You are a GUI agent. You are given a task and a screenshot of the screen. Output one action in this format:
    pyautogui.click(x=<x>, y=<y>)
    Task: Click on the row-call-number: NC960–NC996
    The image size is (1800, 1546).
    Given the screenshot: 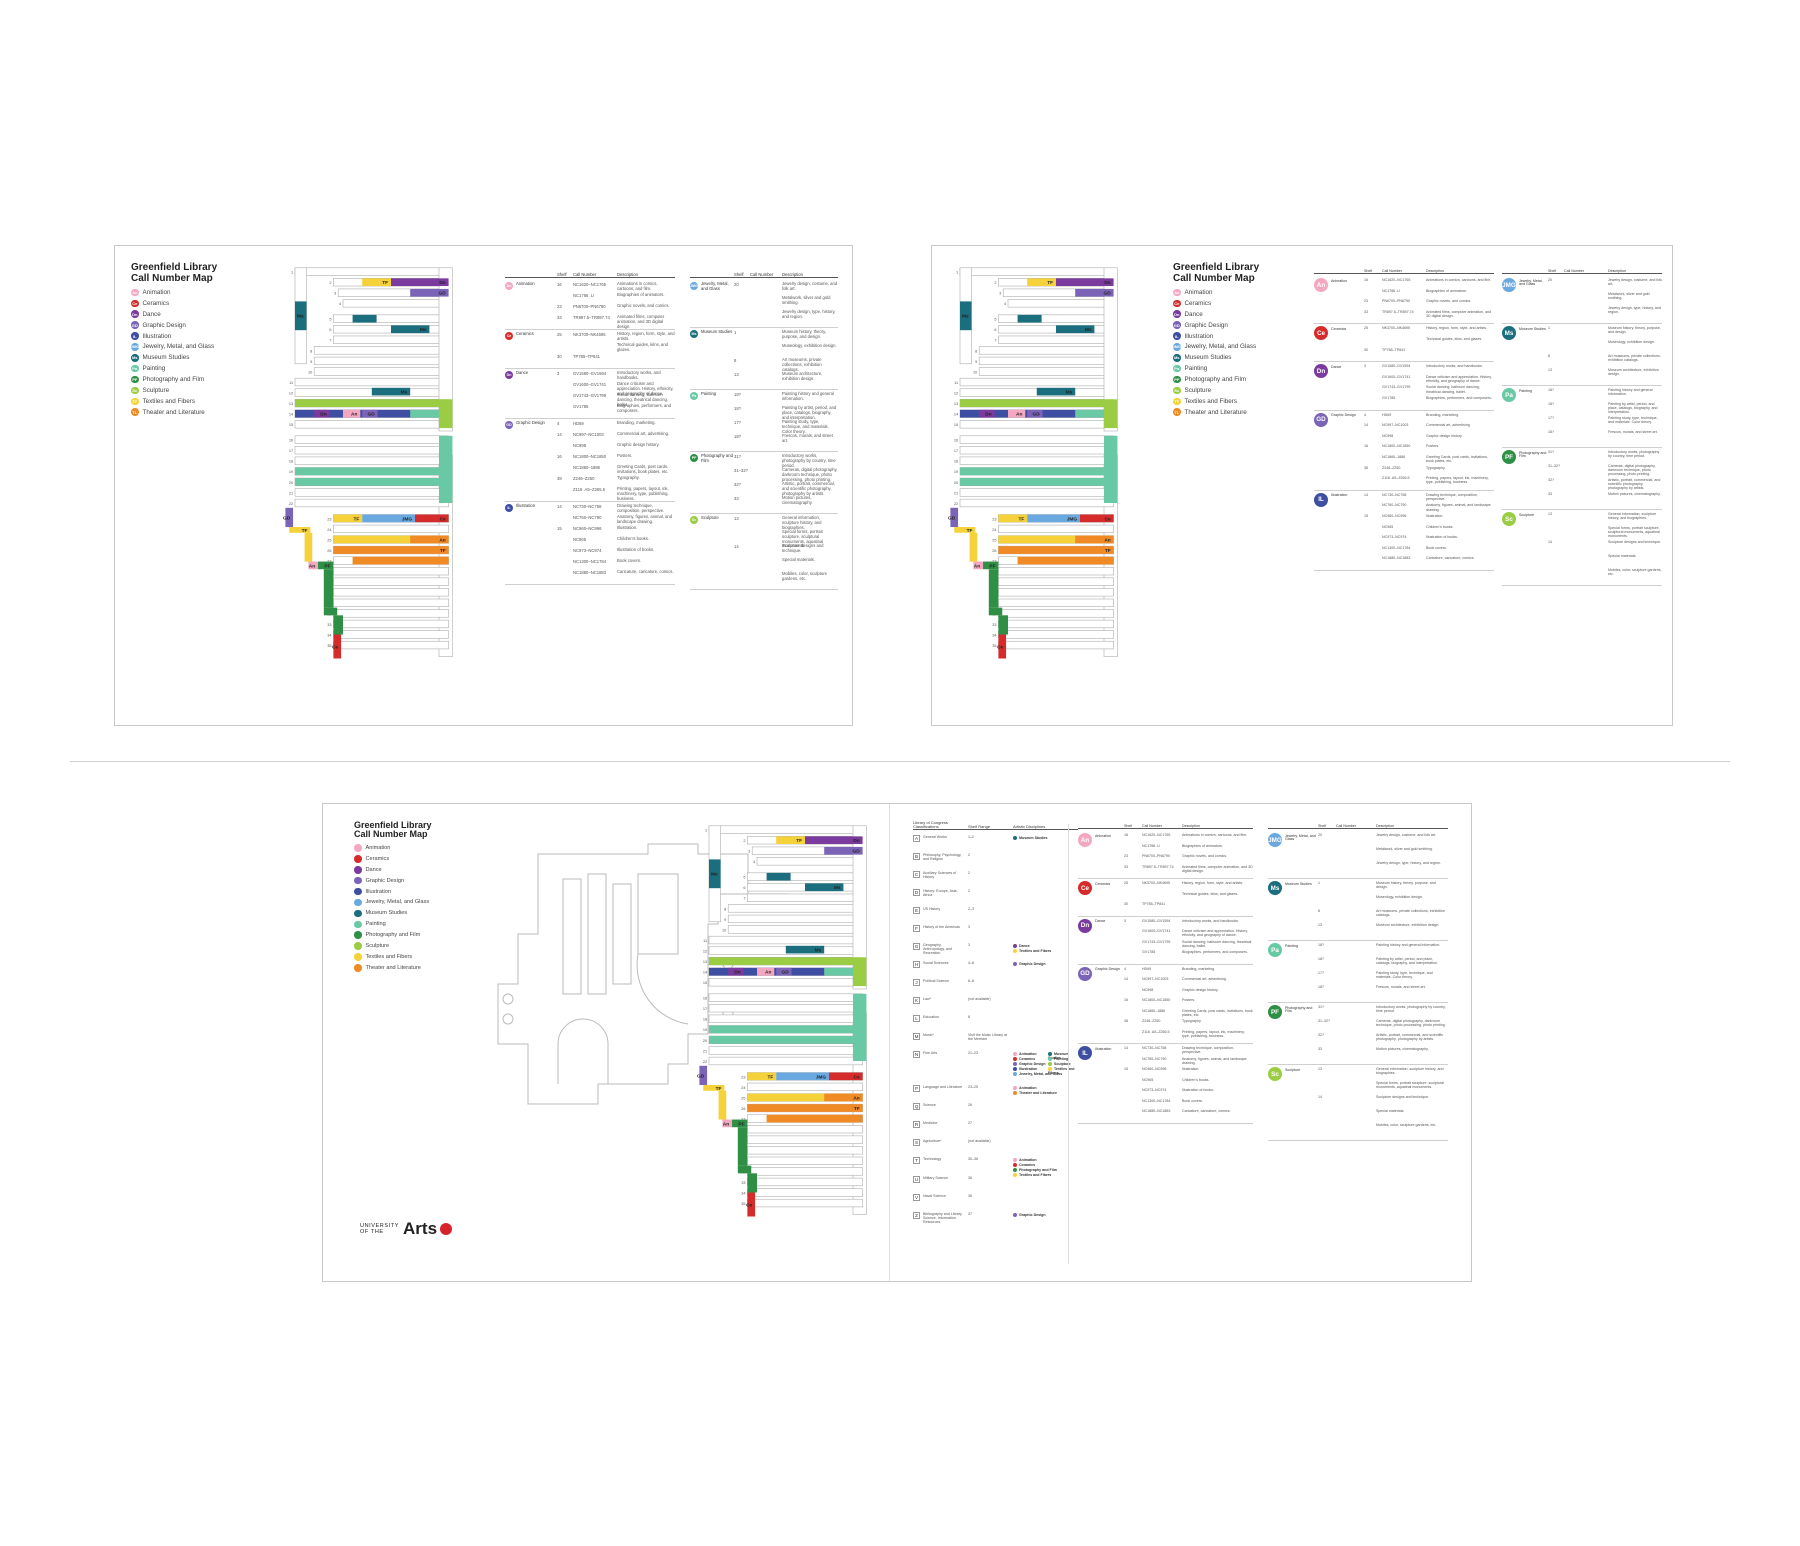 What is the action you would take?
    pyautogui.click(x=1394, y=515)
    